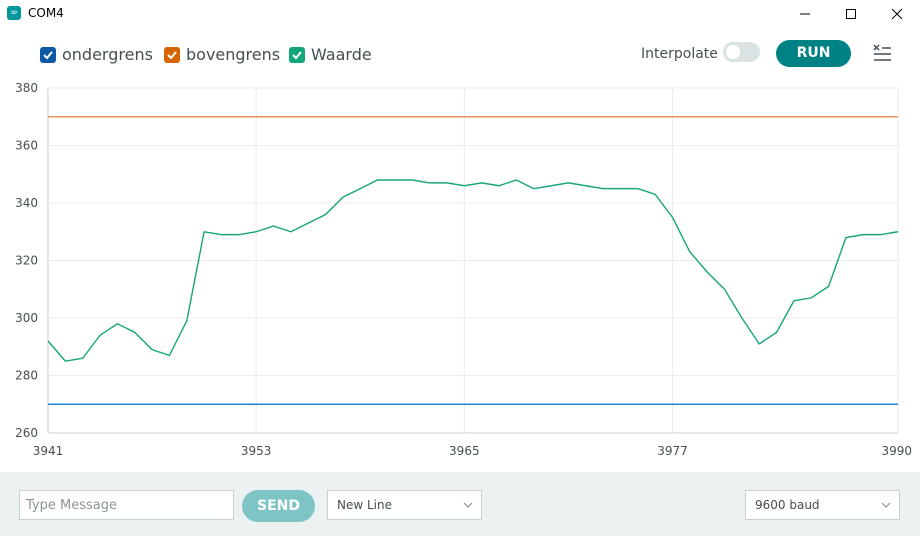  Describe the element at coordinates (46, 13) in the screenshot. I see `window-title: COM4` at that location.